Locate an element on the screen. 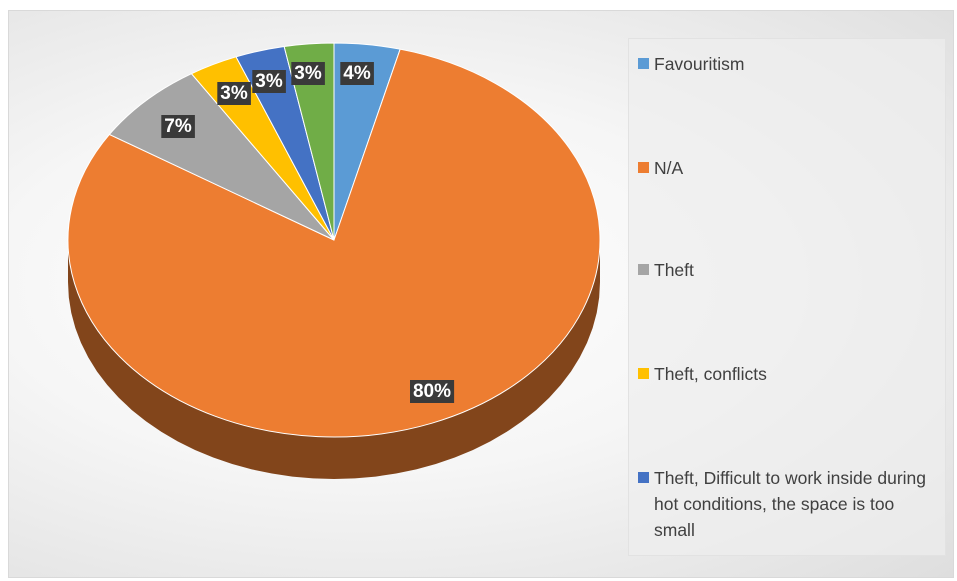 The width and height of the screenshot is (957, 581). legend-label: Theft, conflicts is located at coordinates (710, 374).